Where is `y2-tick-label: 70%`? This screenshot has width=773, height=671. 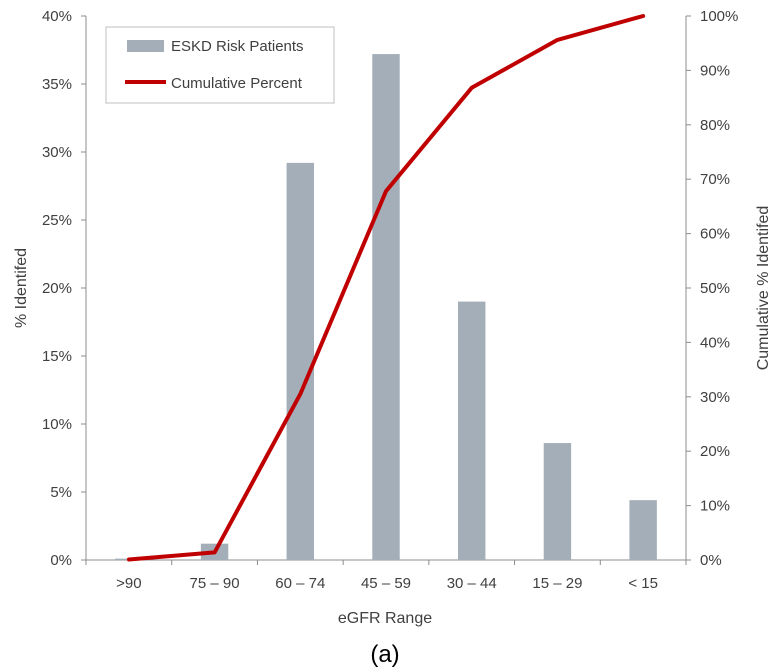 y2-tick-label: 70% is located at coordinates (715, 179).